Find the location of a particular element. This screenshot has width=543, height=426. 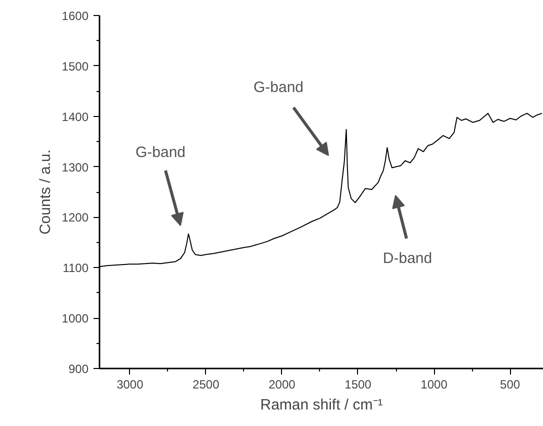

y-tick-label: 1300 is located at coordinates (75, 167).